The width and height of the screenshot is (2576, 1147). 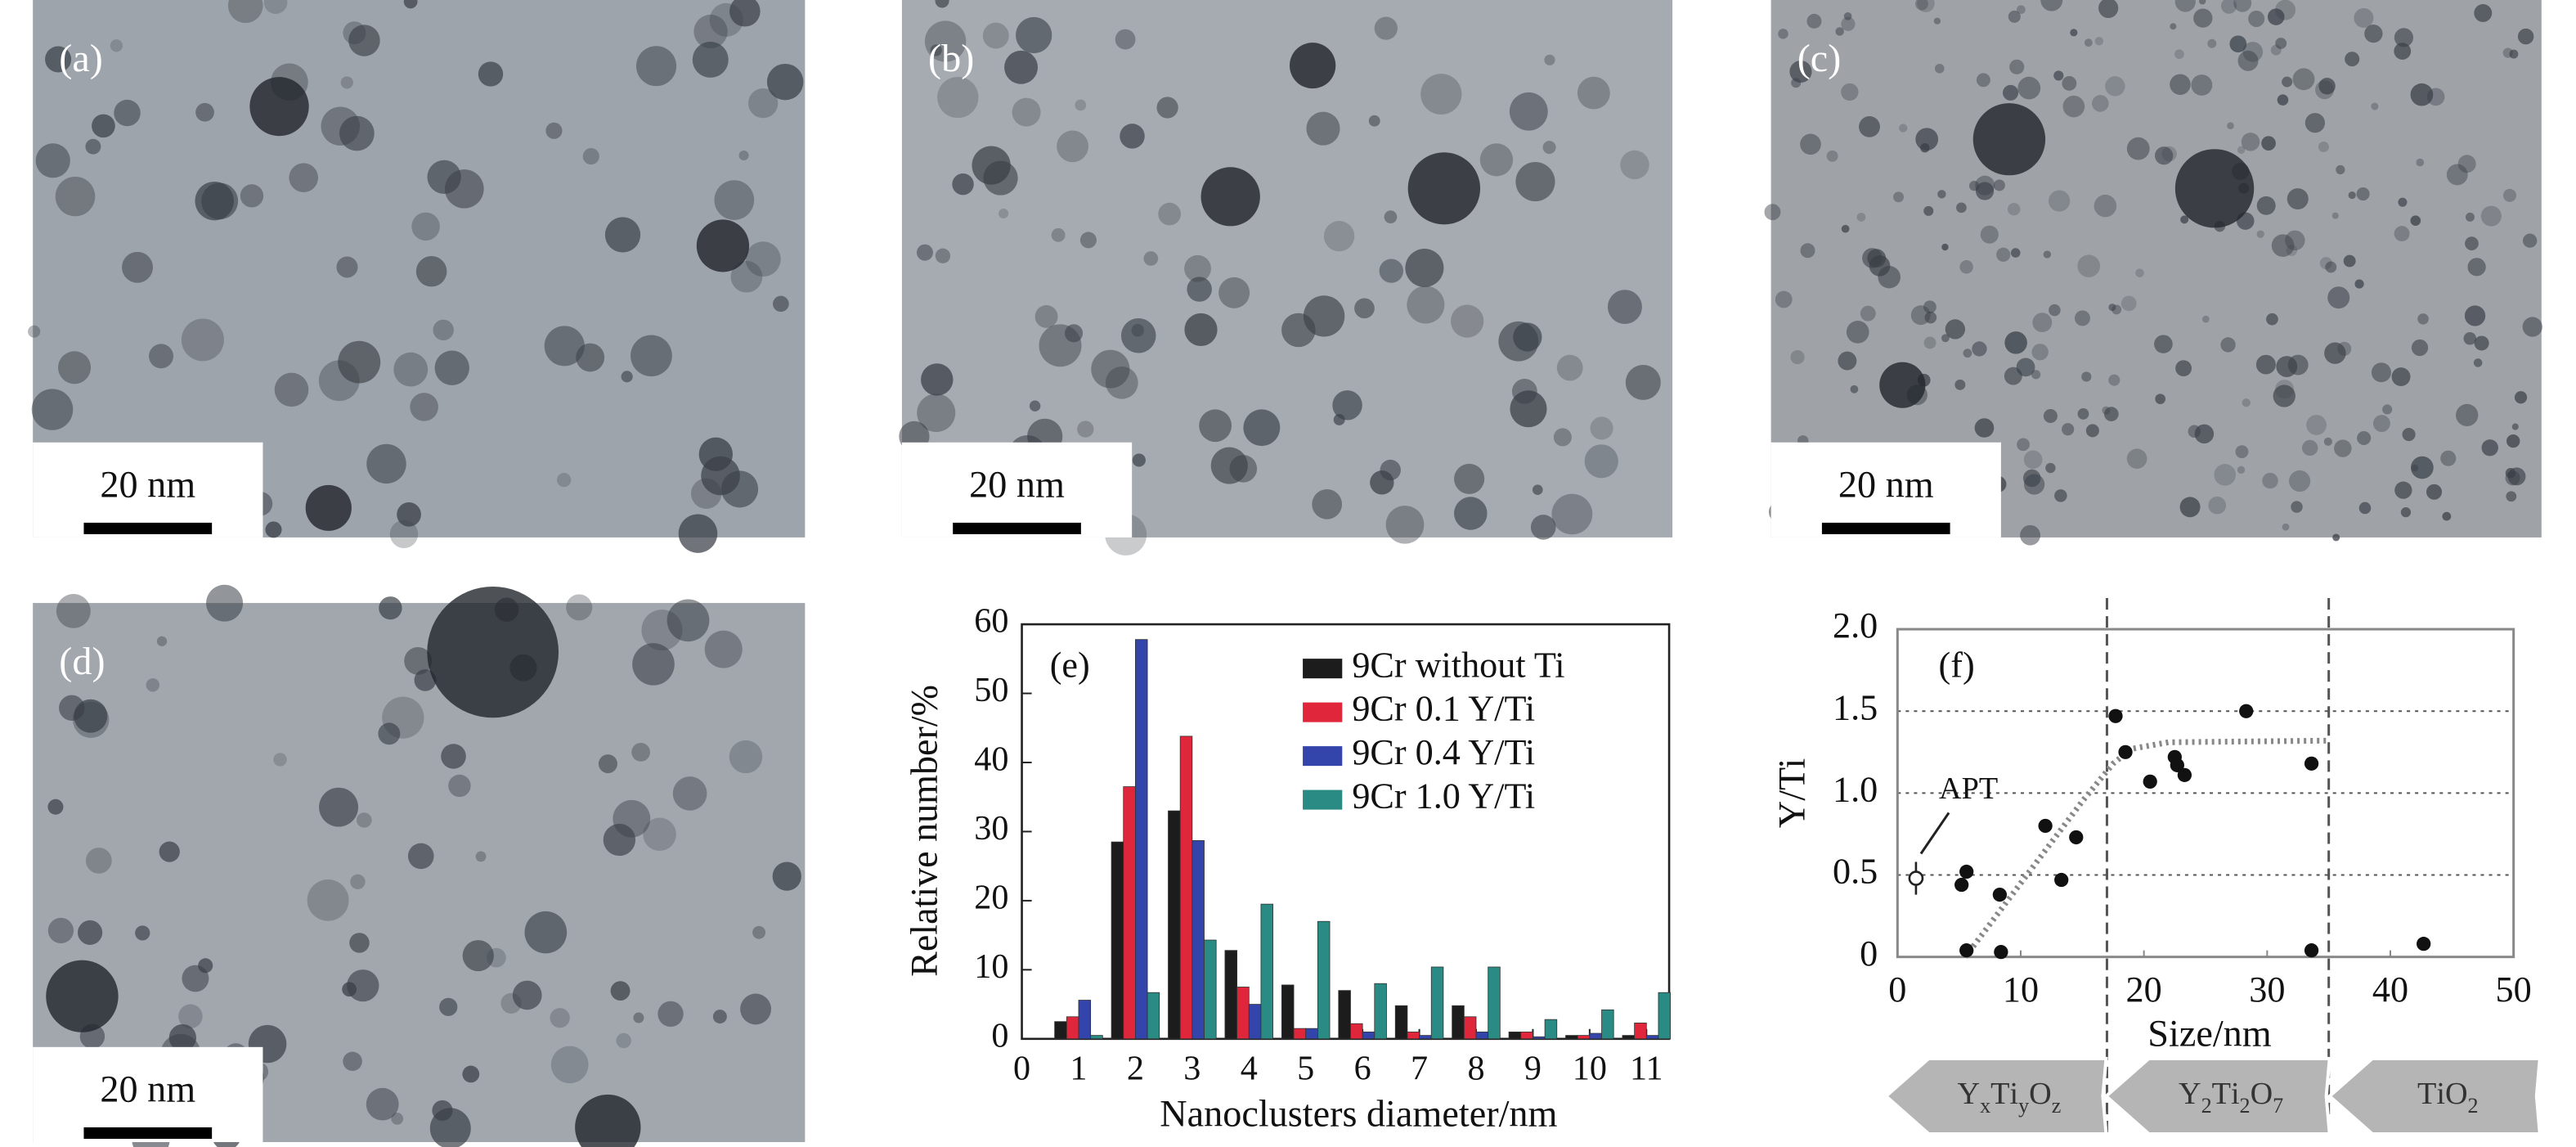 I want to click on x-tick-label: 1, so click(x=1078, y=1069).